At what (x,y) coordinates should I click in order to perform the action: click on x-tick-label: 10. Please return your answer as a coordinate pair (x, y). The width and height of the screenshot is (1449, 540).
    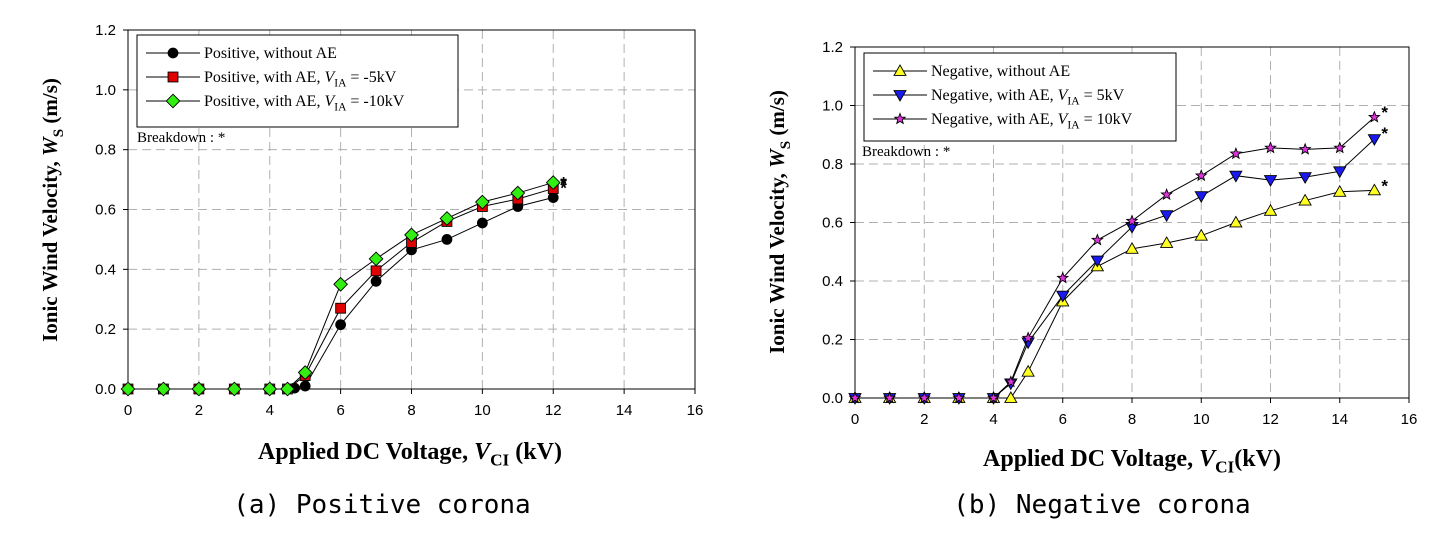
    Looking at the image, I should click on (1201, 419).